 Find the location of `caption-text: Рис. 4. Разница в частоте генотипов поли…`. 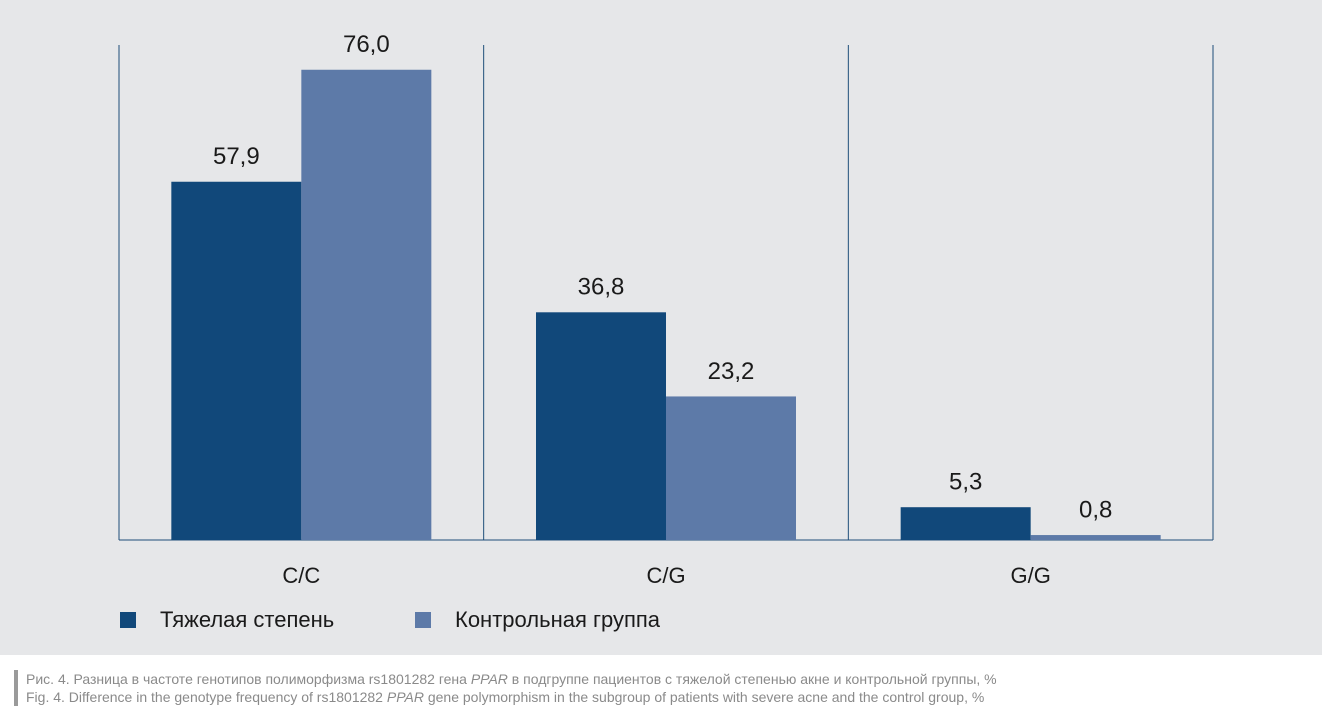

caption-text: Рис. 4. Разница в частоте генотипов поли… is located at coordinates (248, 679).